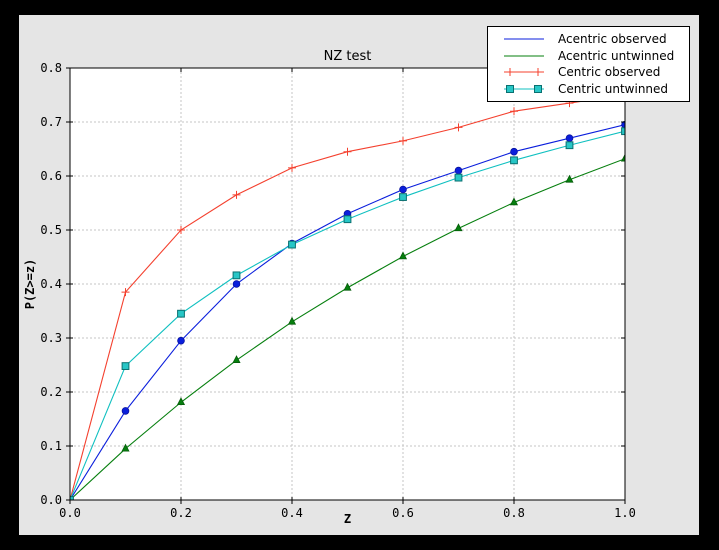 This screenshot has width=719, height=550. I want to click on x-tick-label: 0.6, so click(403, 513).